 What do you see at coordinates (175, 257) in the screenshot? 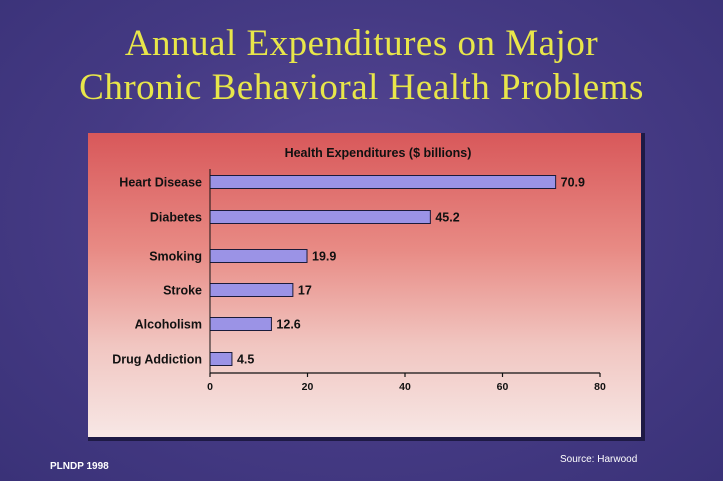
I see `category-label: Smoking` at bounding box center [175, 257].